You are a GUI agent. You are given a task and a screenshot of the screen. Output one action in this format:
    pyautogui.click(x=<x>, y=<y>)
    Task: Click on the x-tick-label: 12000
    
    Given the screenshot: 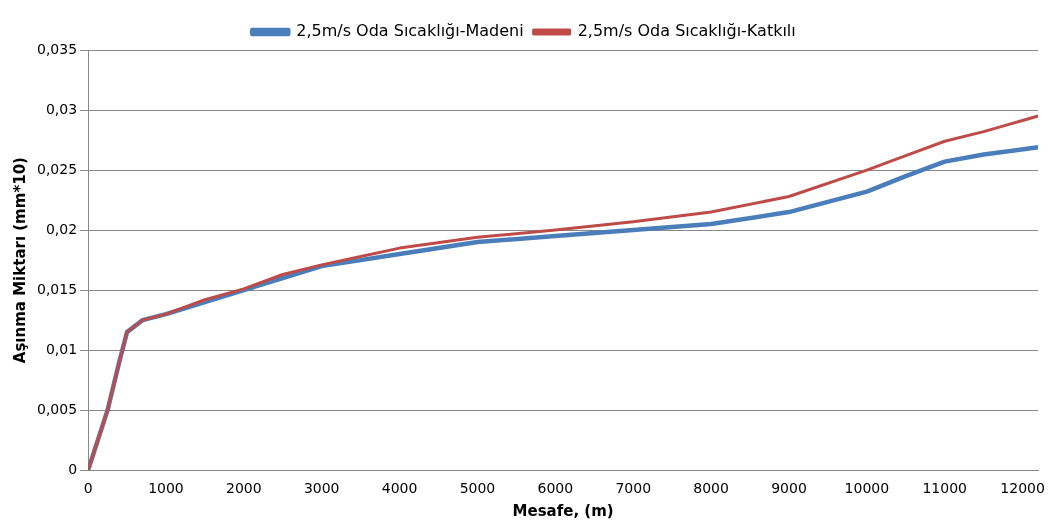 What is the action you would take?
    pyautogui.click(x=1022, y=488)
    